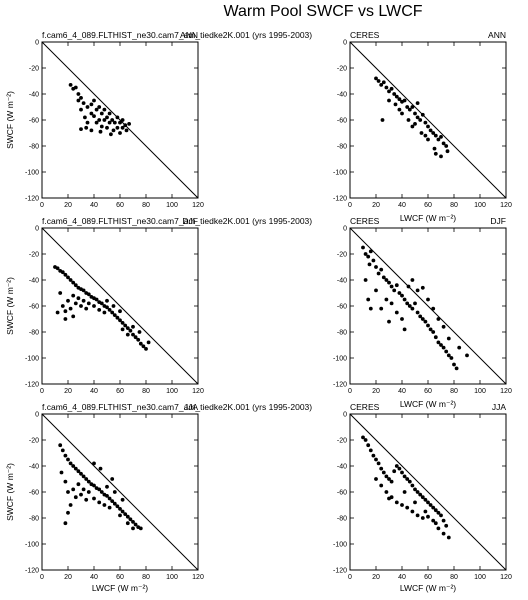 The image size is (528, 600). What do you see at coordinates (345, 415) in the screenshot?
I see `y-tick-label: 0` at bounding box center [345, 415].